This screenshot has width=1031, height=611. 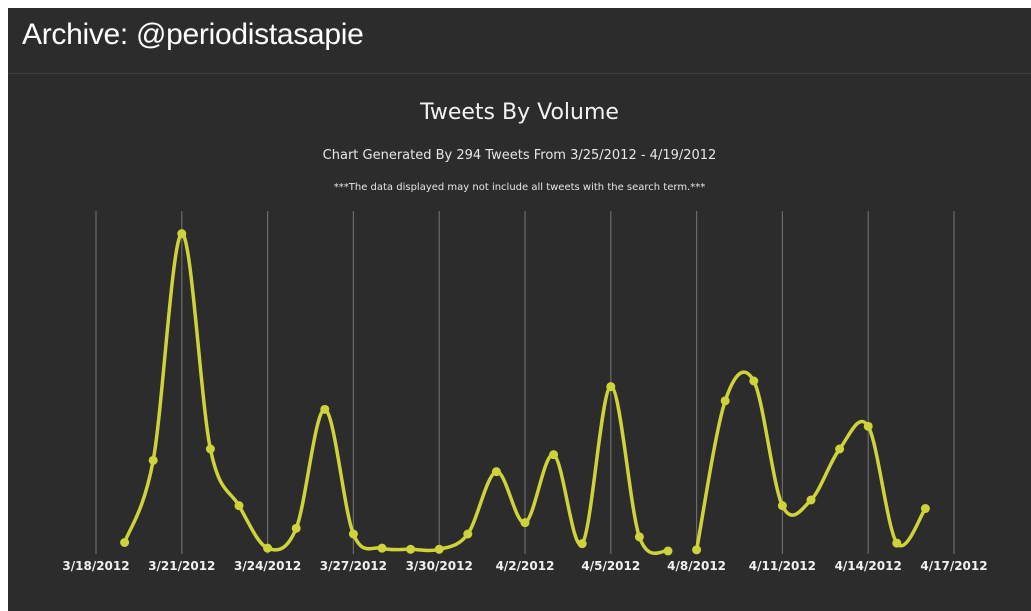 I want to click on x-tick-label: 3/18/2012, so click(x=95, y=566).